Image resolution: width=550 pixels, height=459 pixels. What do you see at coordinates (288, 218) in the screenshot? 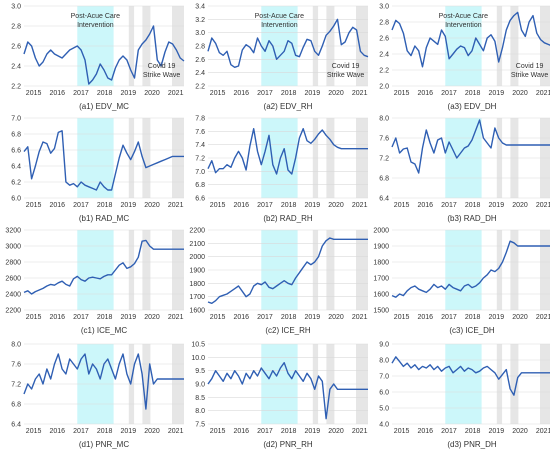
I see `panel-title: (b2) RAD_RH` at bounding box center [288, 218].